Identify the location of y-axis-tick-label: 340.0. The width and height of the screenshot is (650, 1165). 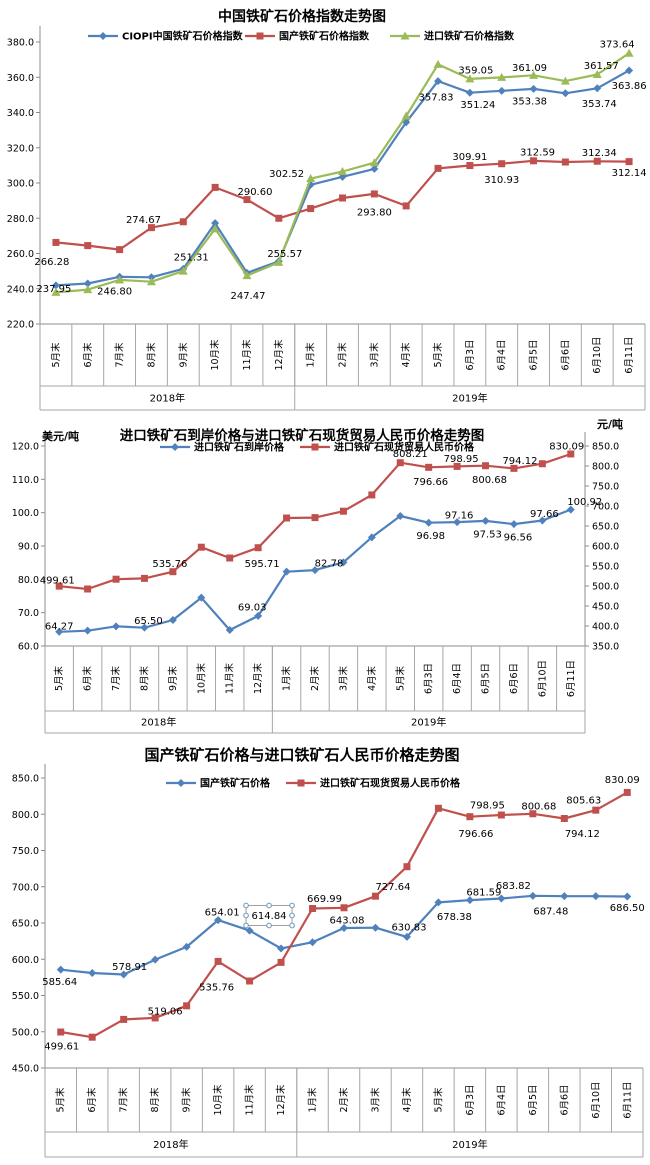
(20, 113).